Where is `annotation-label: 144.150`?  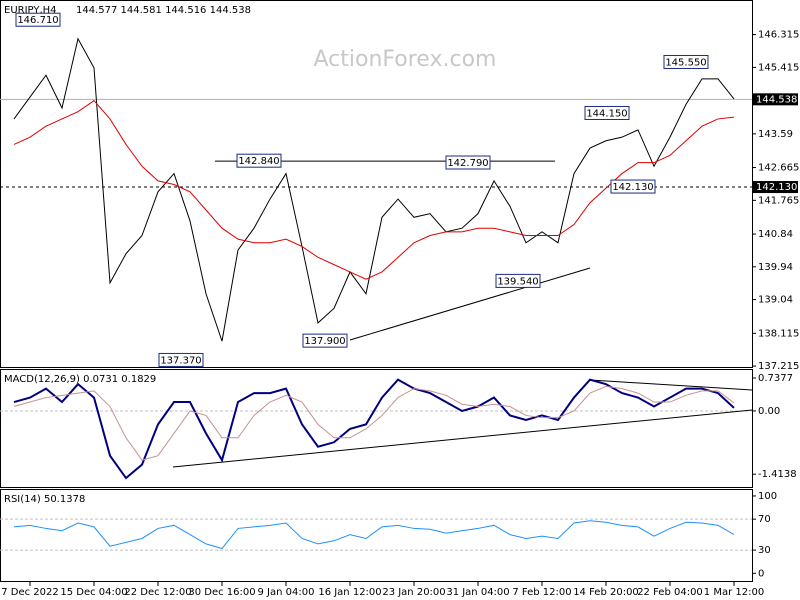 annotation-label: 144.150 is located at coordinates (606, 113).